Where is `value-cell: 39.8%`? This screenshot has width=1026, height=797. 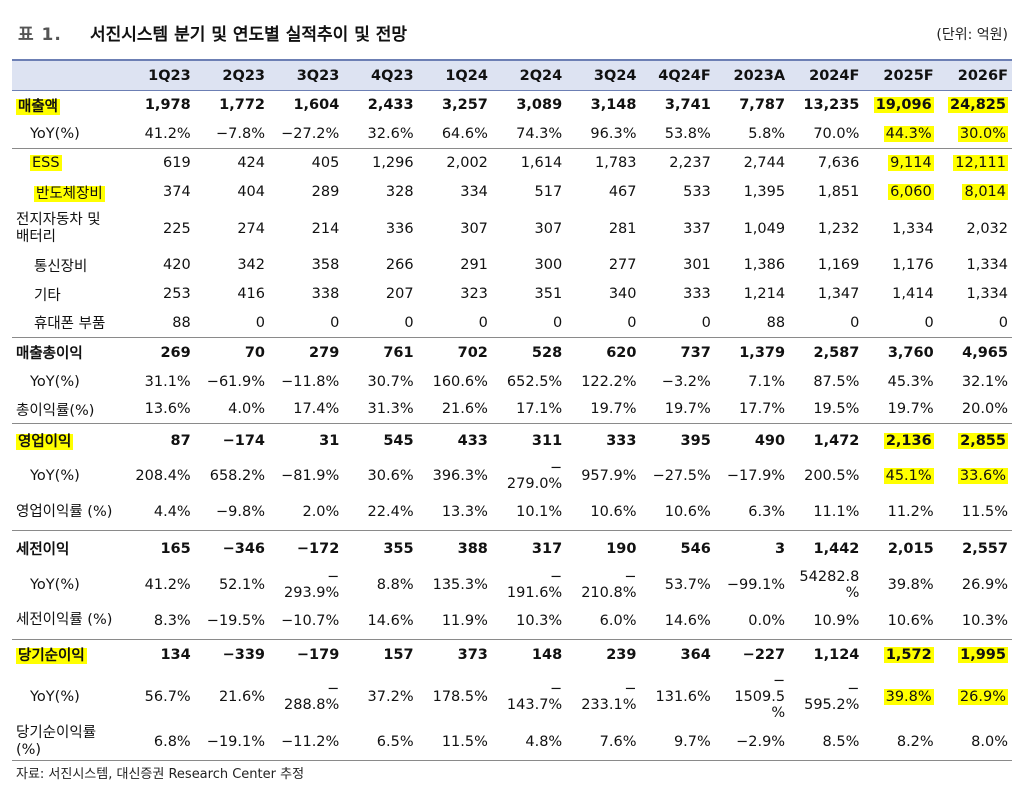 value-cell: 39.8% is located at coordinates (900, 585).